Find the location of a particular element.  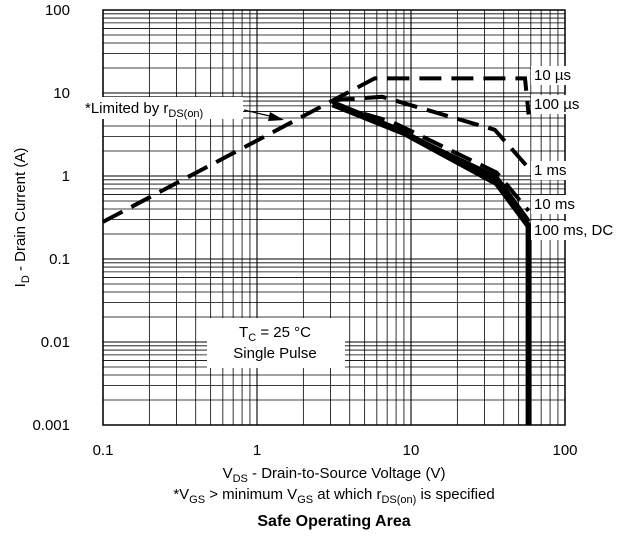

conditions-pulse: Single Pulse is located at coordinates (274, 353).